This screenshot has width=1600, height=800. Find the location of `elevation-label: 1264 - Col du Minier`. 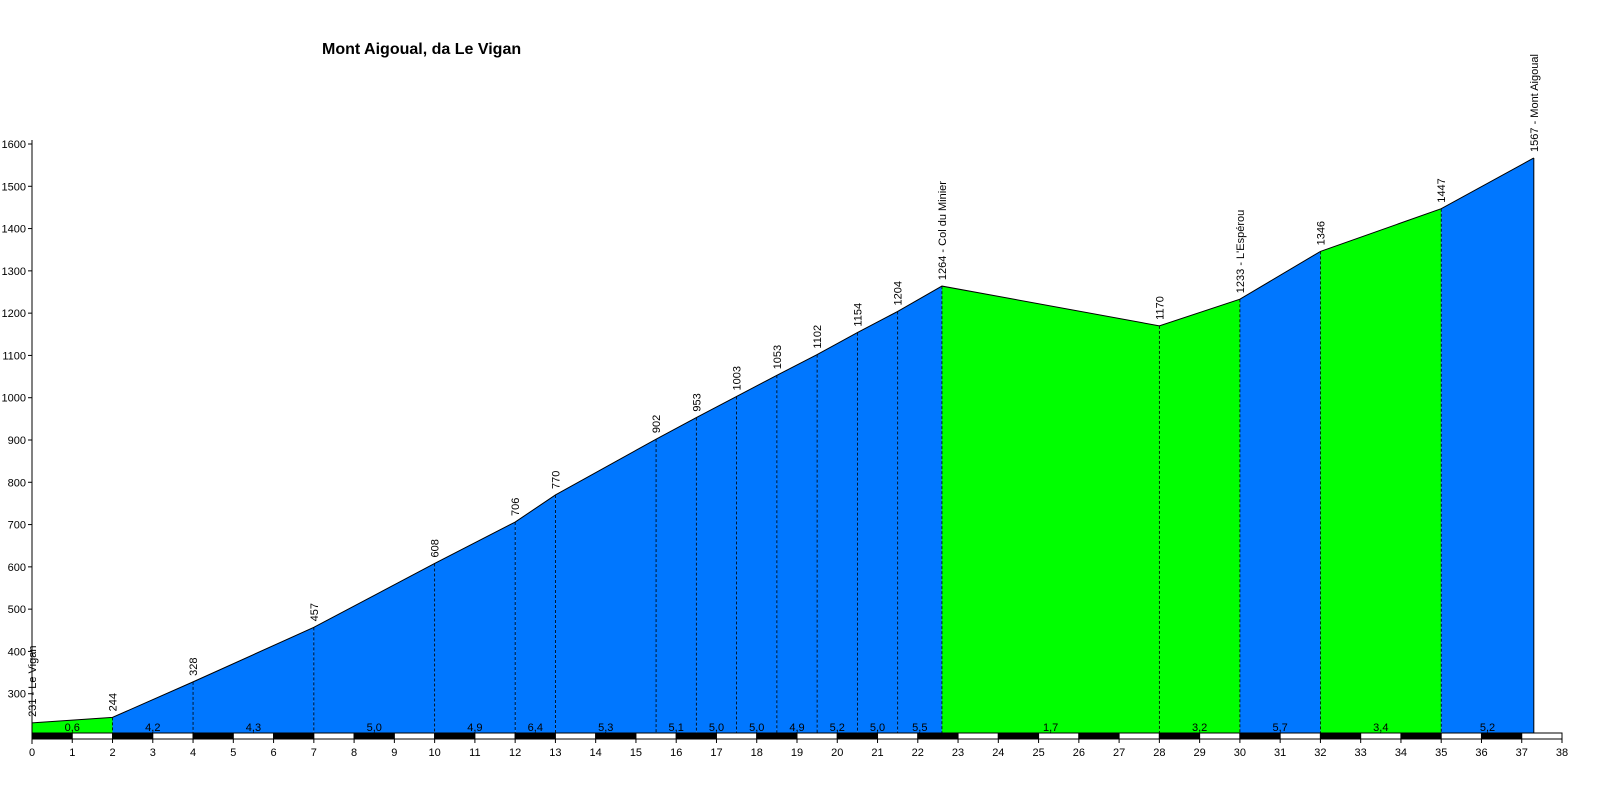

elevation-label: 1264 - Col du Minier is located at coordinates (943, 230).